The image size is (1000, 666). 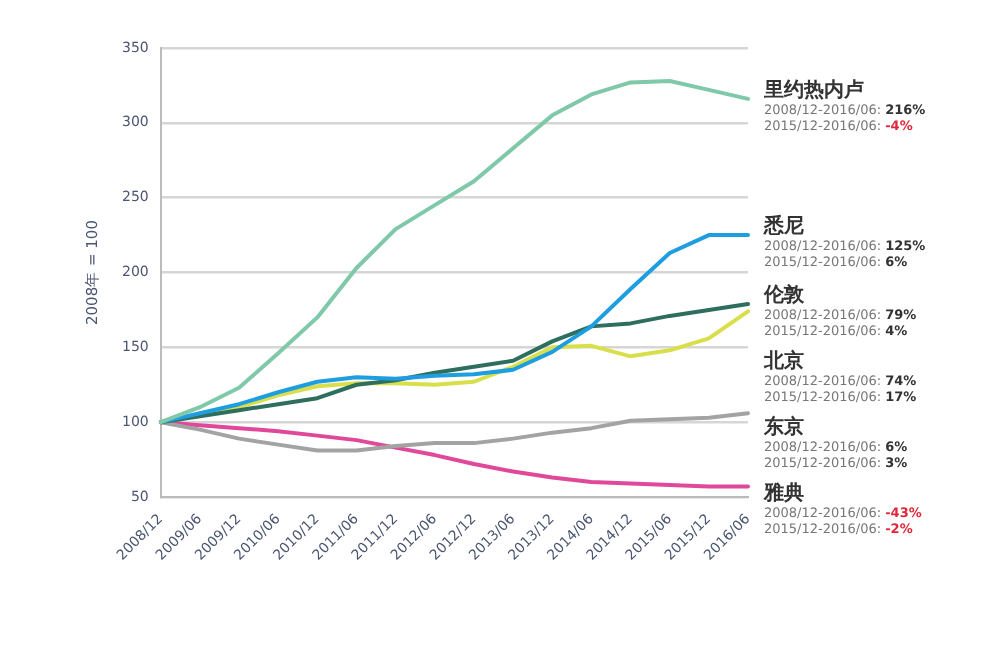 I want to click on series-label: 里约热内卢, so click(x=813, y=90).